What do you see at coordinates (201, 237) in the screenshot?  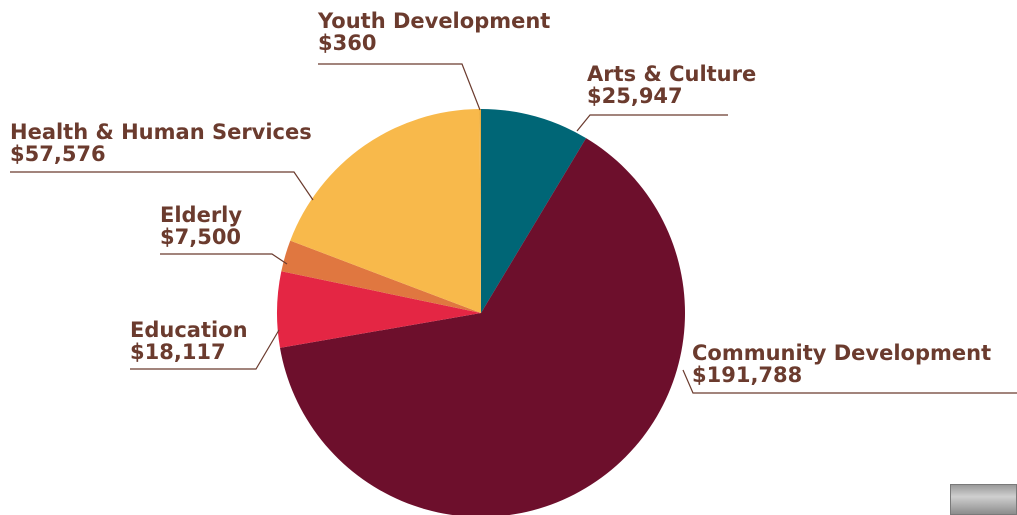 I see `label-value: $7,500` at bounding box center [201, 237].